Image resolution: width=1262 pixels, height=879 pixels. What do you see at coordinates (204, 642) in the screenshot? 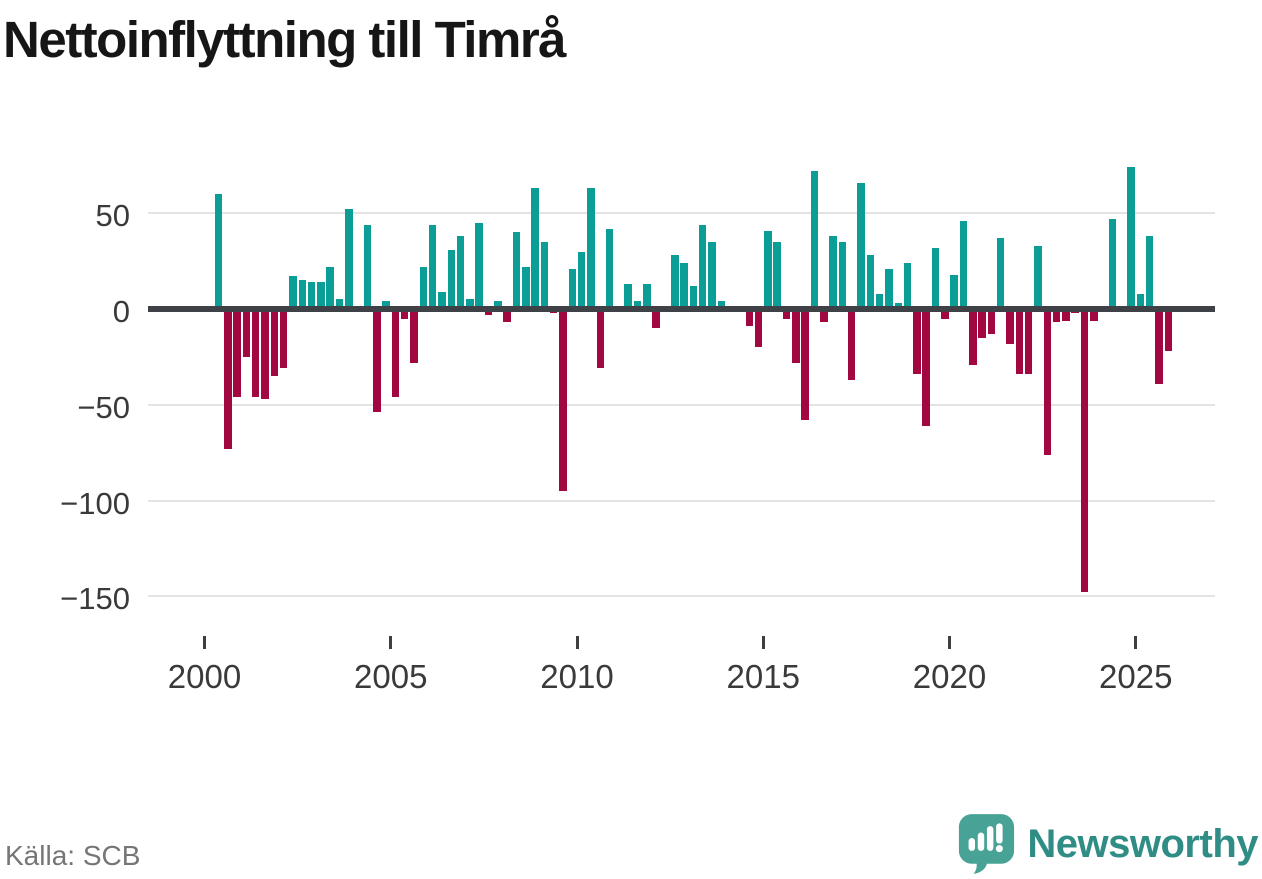
I see `x-tick-2000` at bounding box center [204, 642].